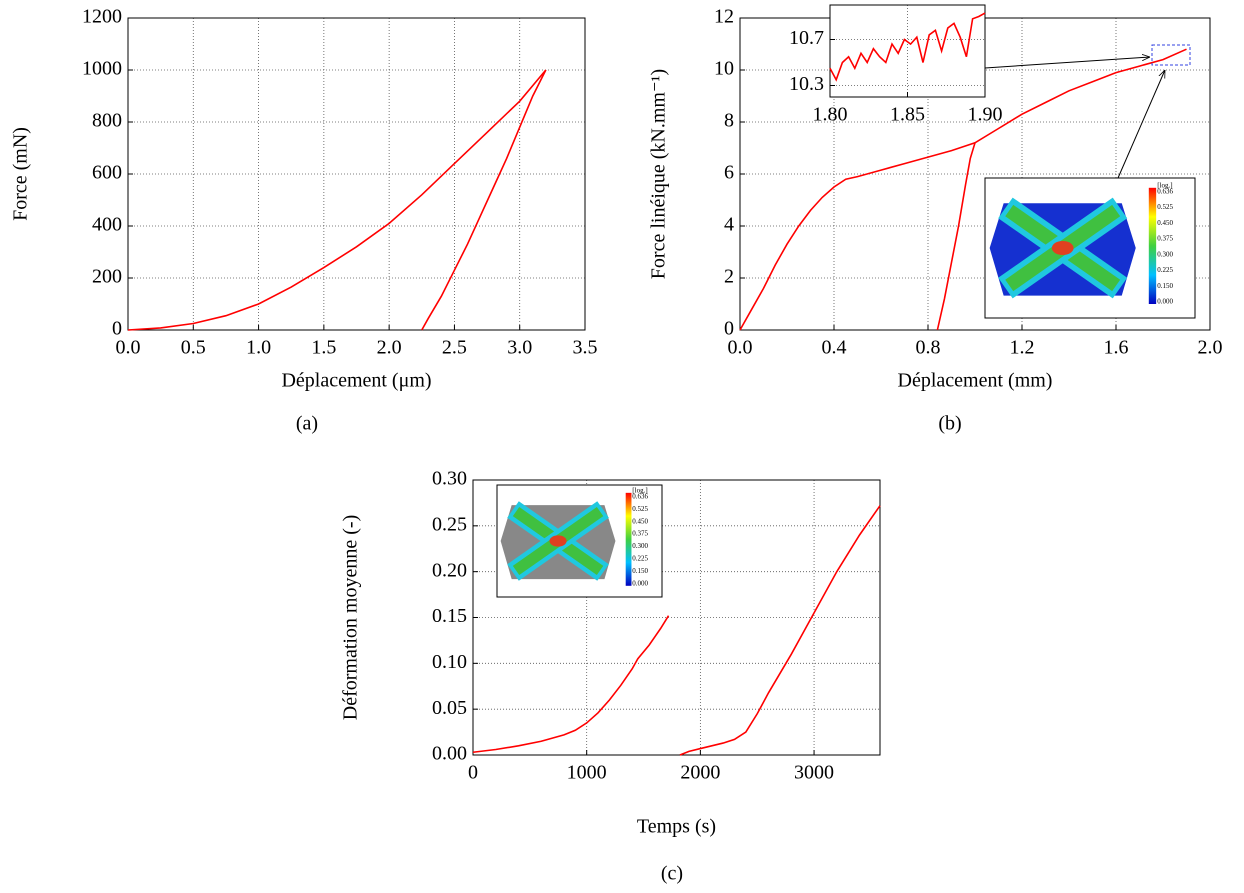  Describe the element at coordinates (928, 348) in the screenshot. I see `x-tick-label: 0.8` at that location.